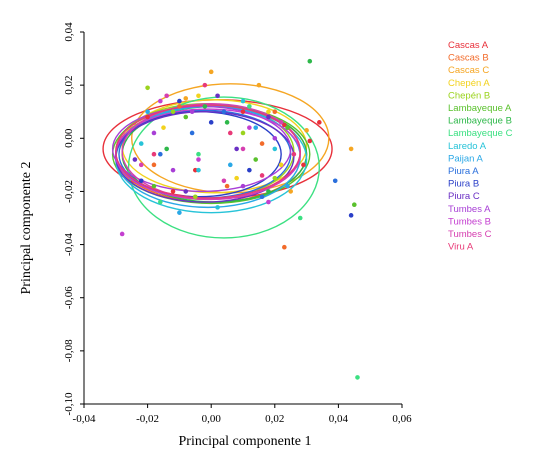 The height and width of the screenshot is (453, 550). Describe the element at coordinates (468, 70) in the screenshot. I see `legend-entry-3: Cascas C` at that location.